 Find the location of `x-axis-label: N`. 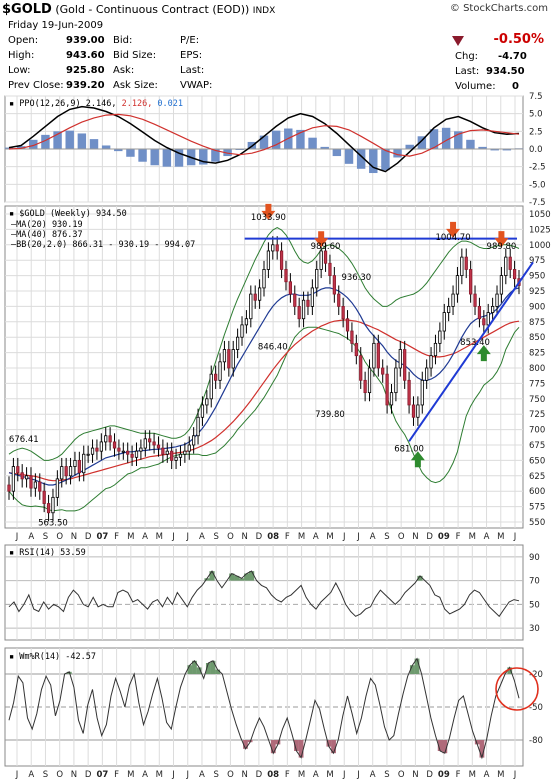

x-axis-label: N is located at coordinates (74, 537).